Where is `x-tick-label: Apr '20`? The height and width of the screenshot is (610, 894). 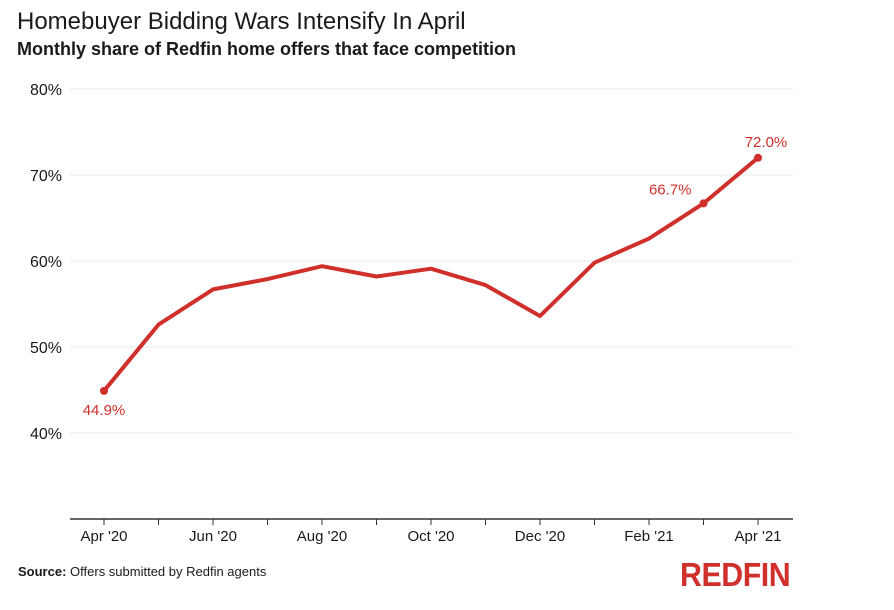
x-tick-label: Apr '20 is located at coordinates (103, 536).